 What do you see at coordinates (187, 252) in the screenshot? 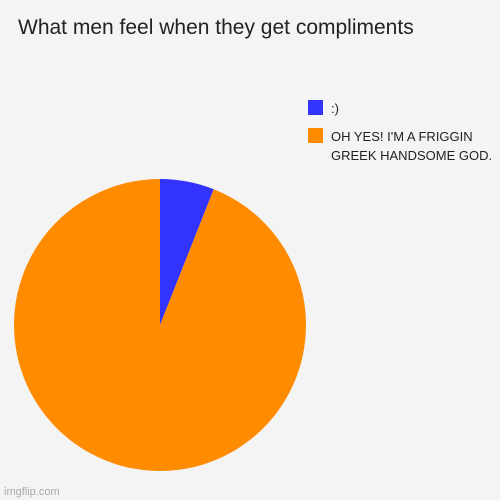
I see `pie-slice` at bounding box center [187, 252].